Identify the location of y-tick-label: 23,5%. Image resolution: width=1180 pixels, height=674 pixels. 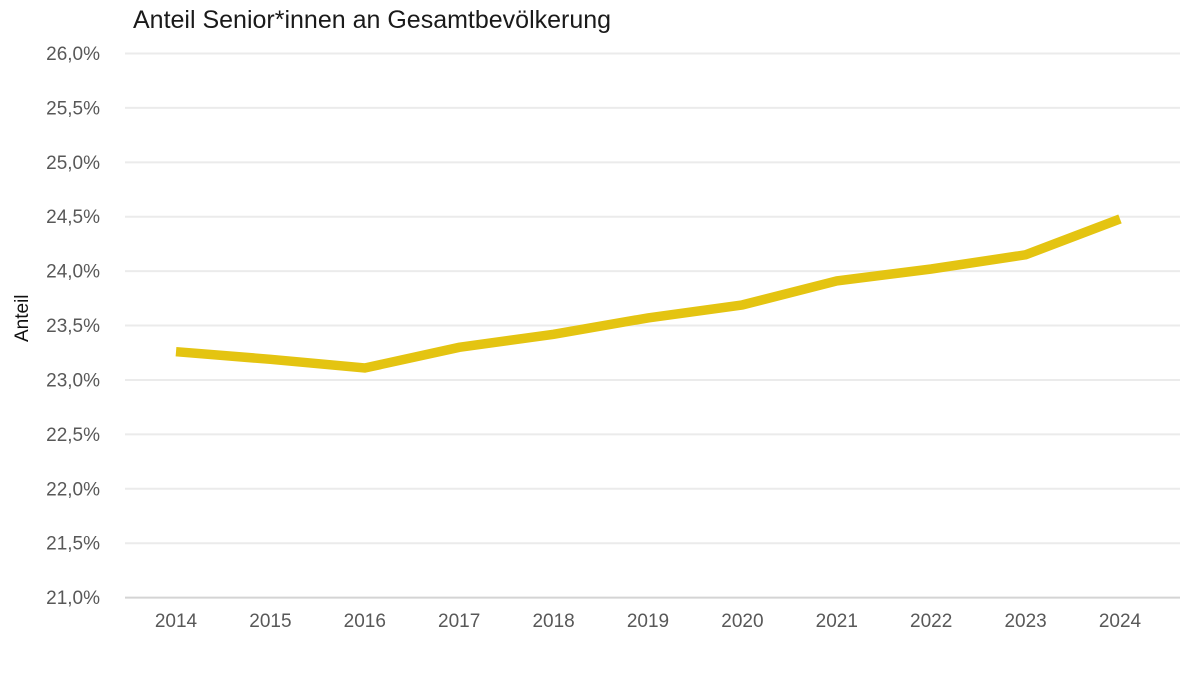
(73, 326).